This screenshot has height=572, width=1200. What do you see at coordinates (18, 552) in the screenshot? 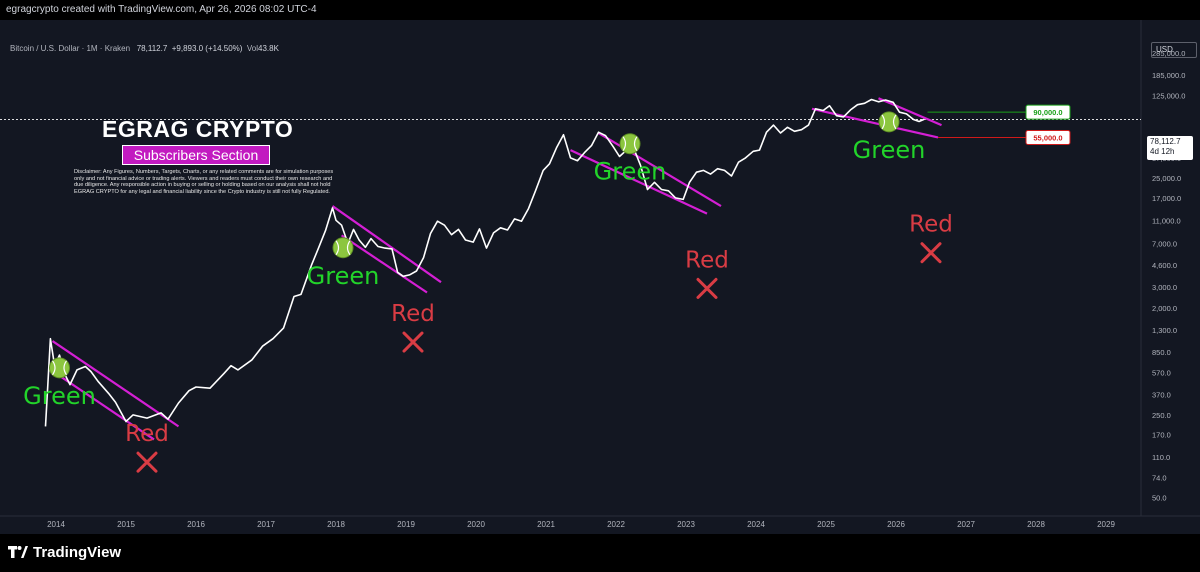
I see `tradingview-logo-icon` at bounding box center [18, 552].